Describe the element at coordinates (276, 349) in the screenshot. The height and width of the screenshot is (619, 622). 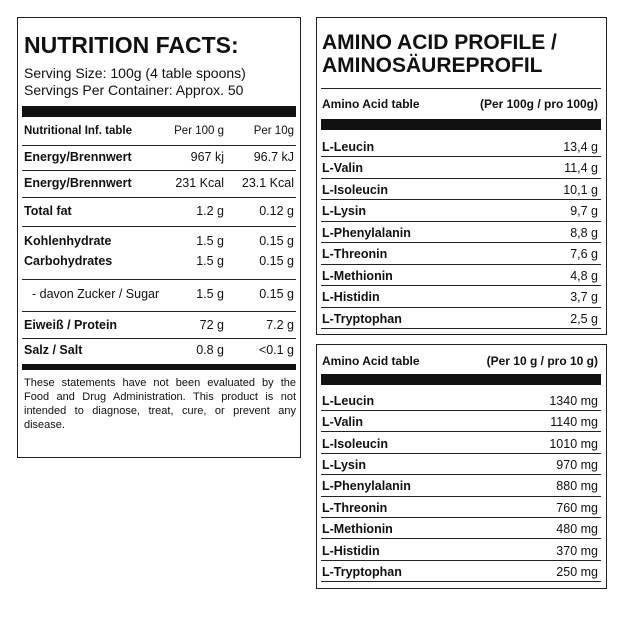
I see `nutrition-cell: <0.1 g` at that location.